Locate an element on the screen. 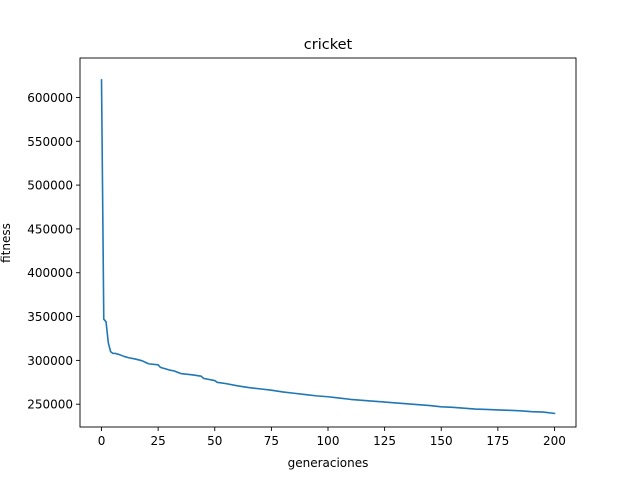 Image resolution: width=640 pixels, height=480 pixels. x-tick-label: 100 is located at coordinates (328, 441).